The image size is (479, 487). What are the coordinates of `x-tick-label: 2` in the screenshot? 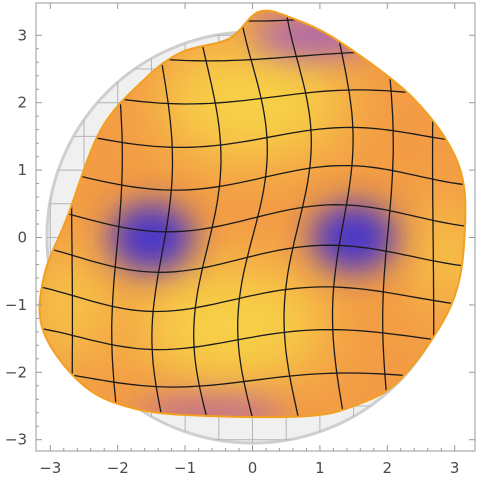 It's located at (388, 468).